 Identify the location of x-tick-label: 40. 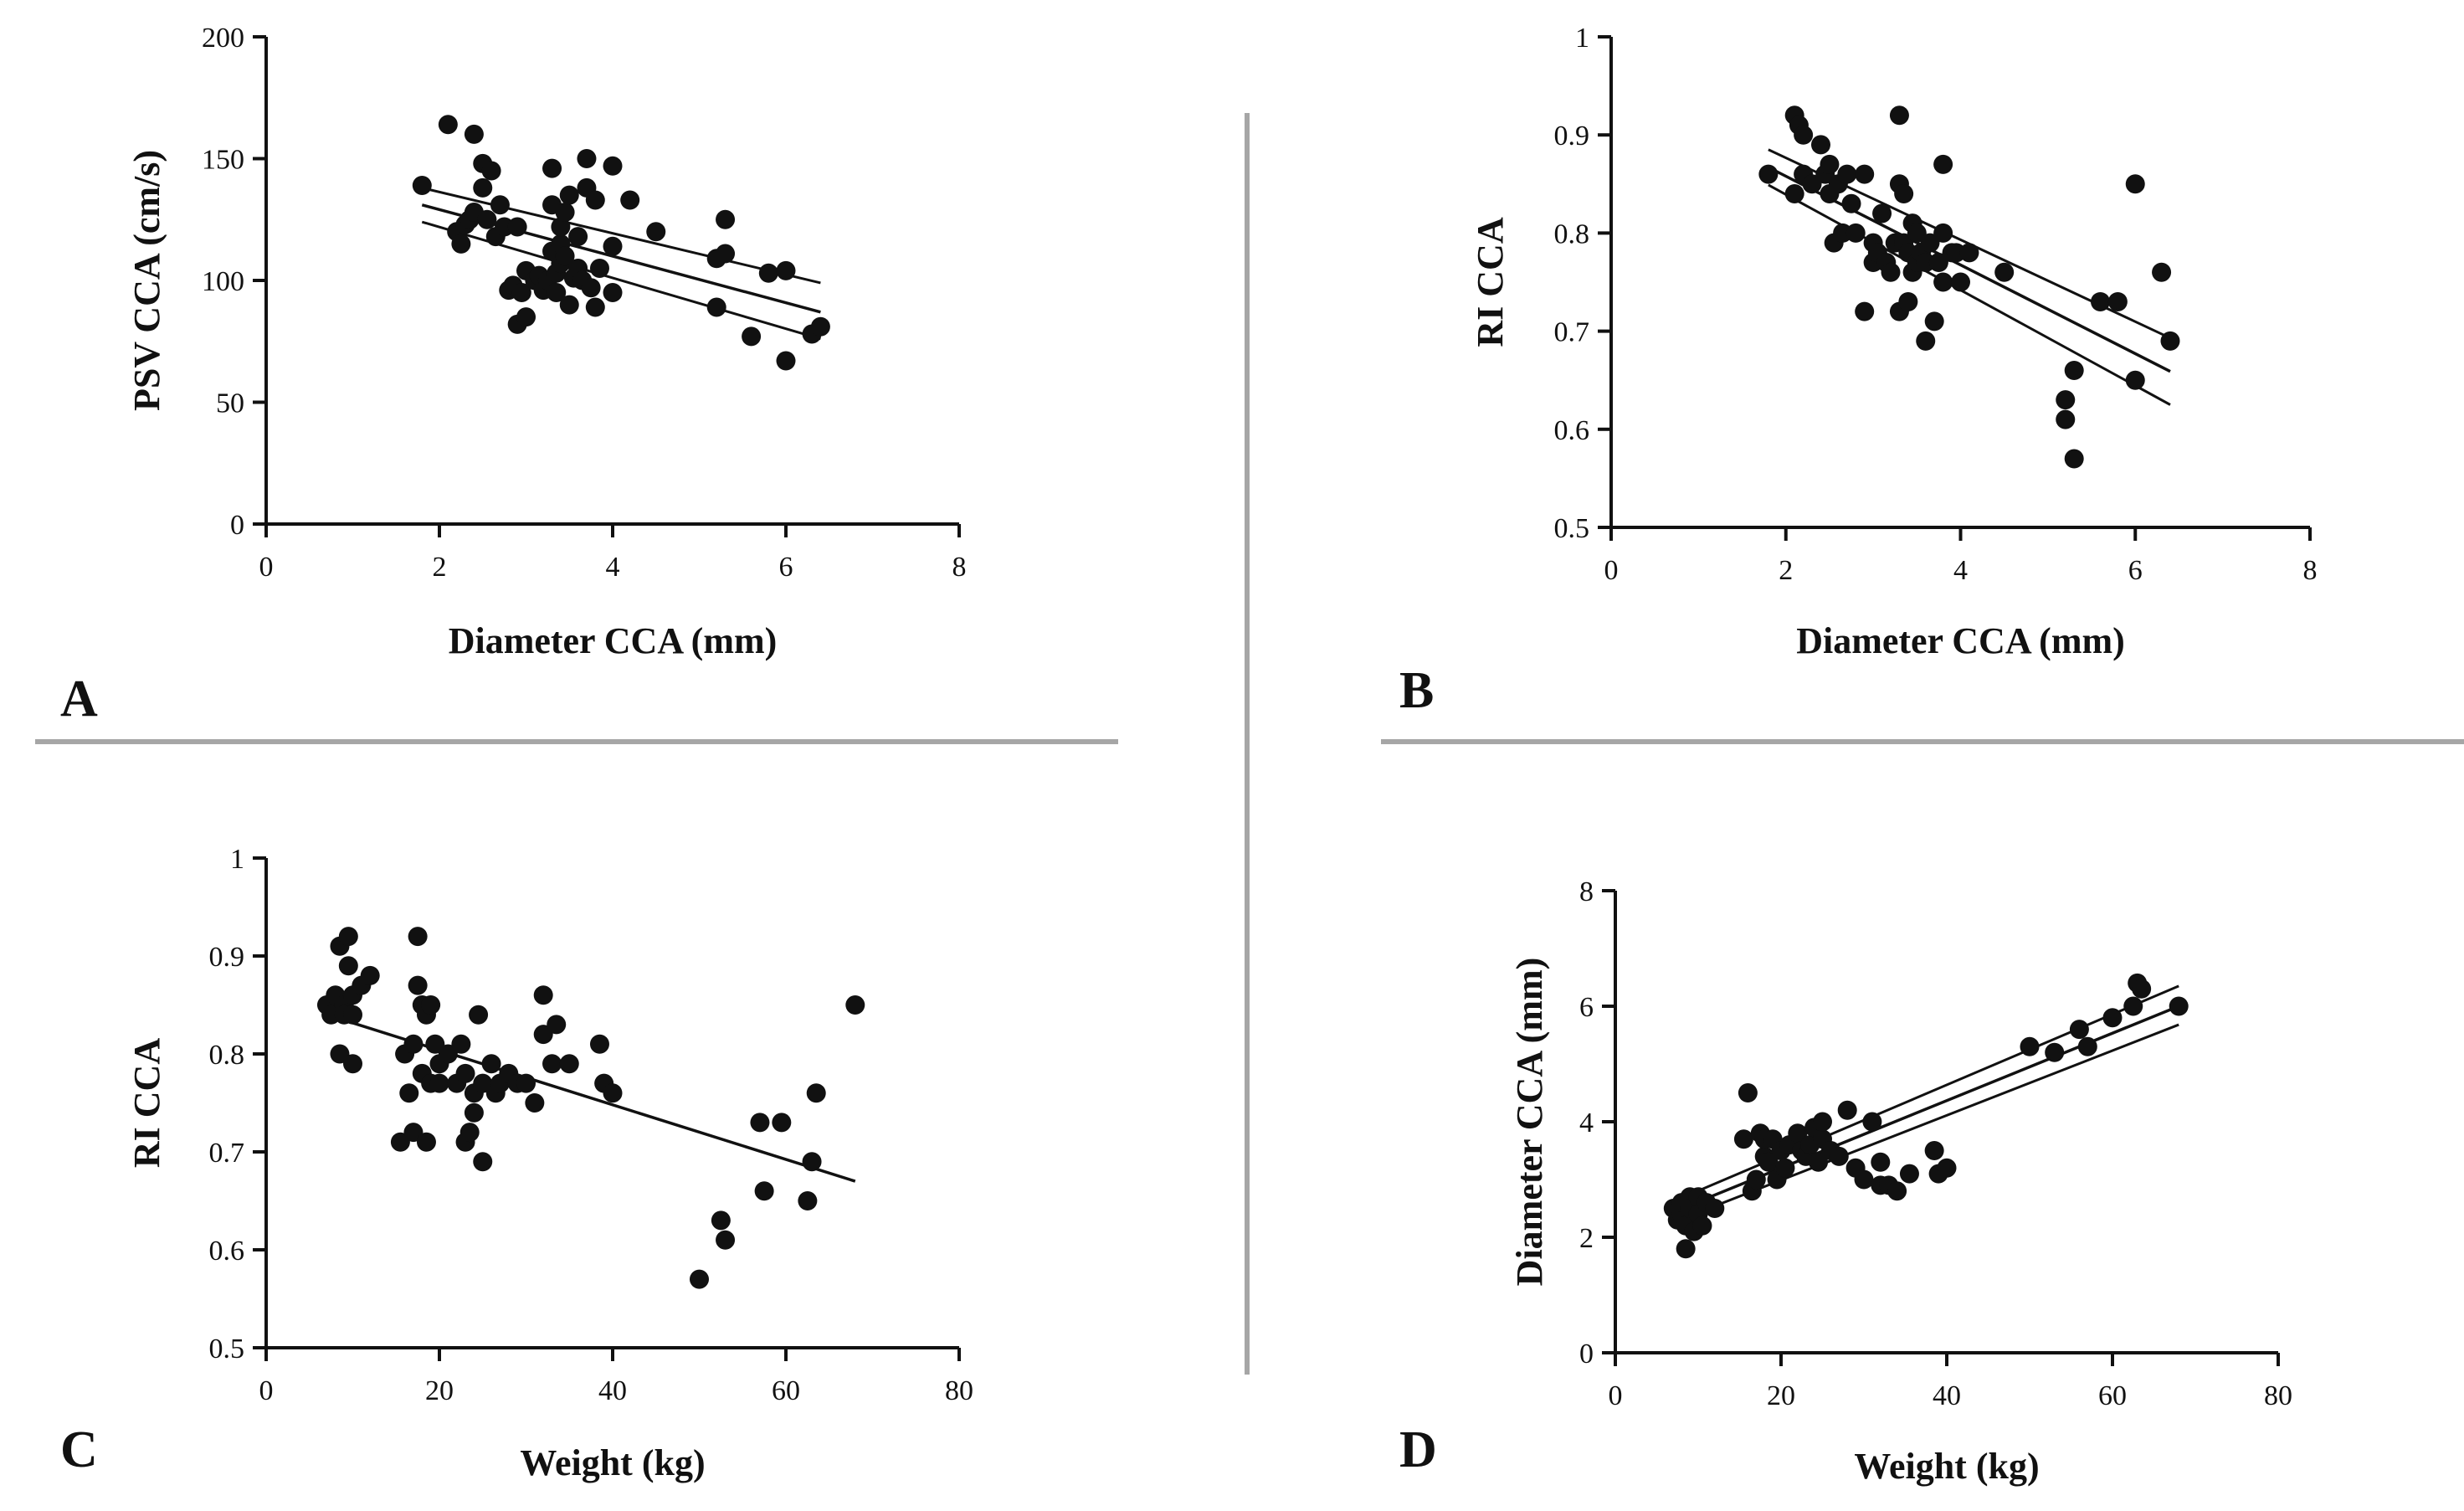
(612, 1390).